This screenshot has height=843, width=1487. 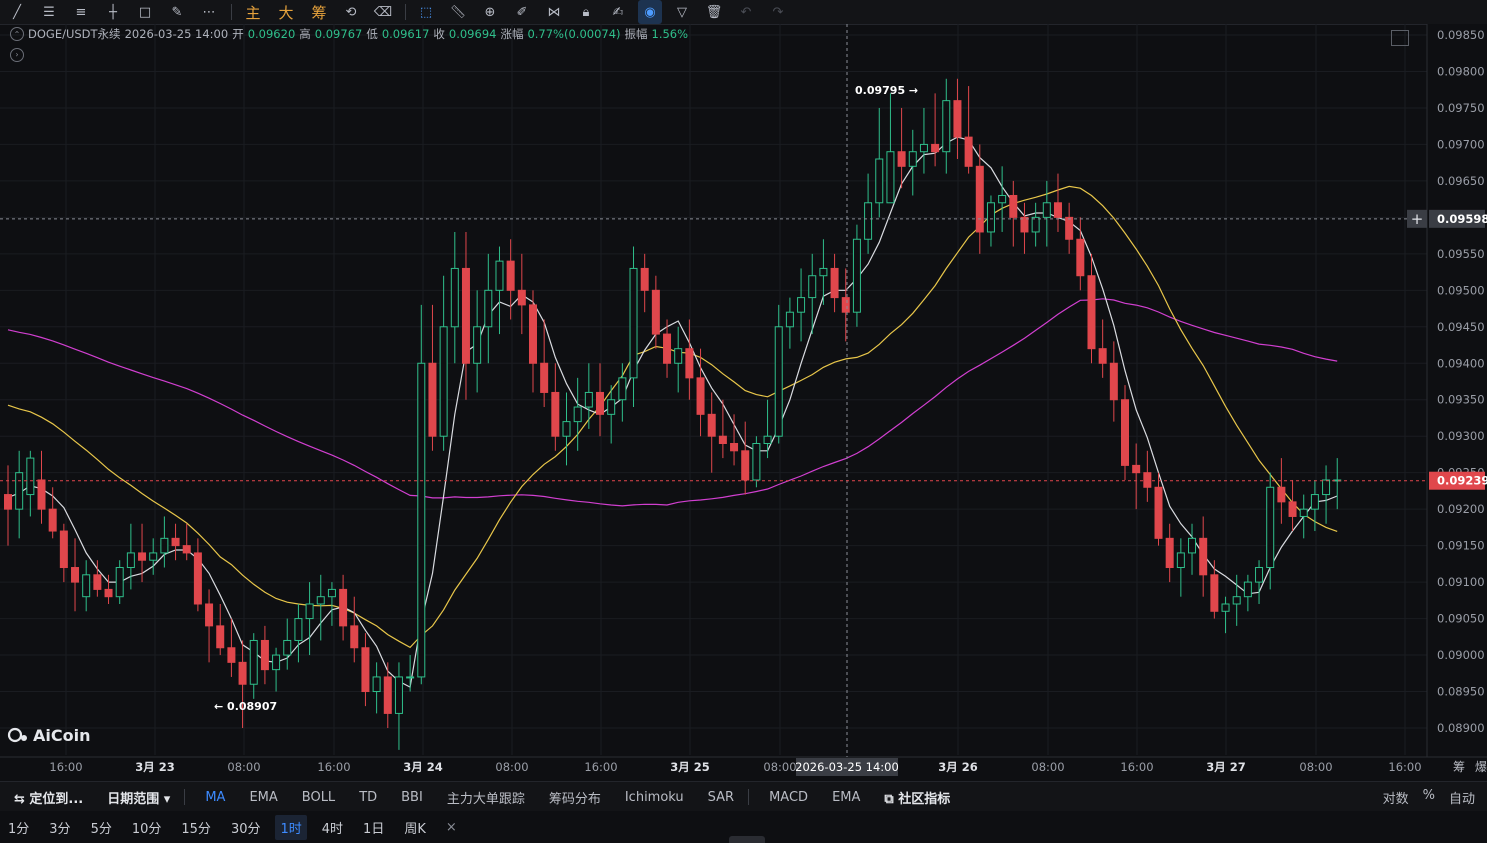 What do you see at coordinates (1462, 219) in the screenshot?
I see `crosshair-price-label: 0.09598` at bounding box center [1462, 219].